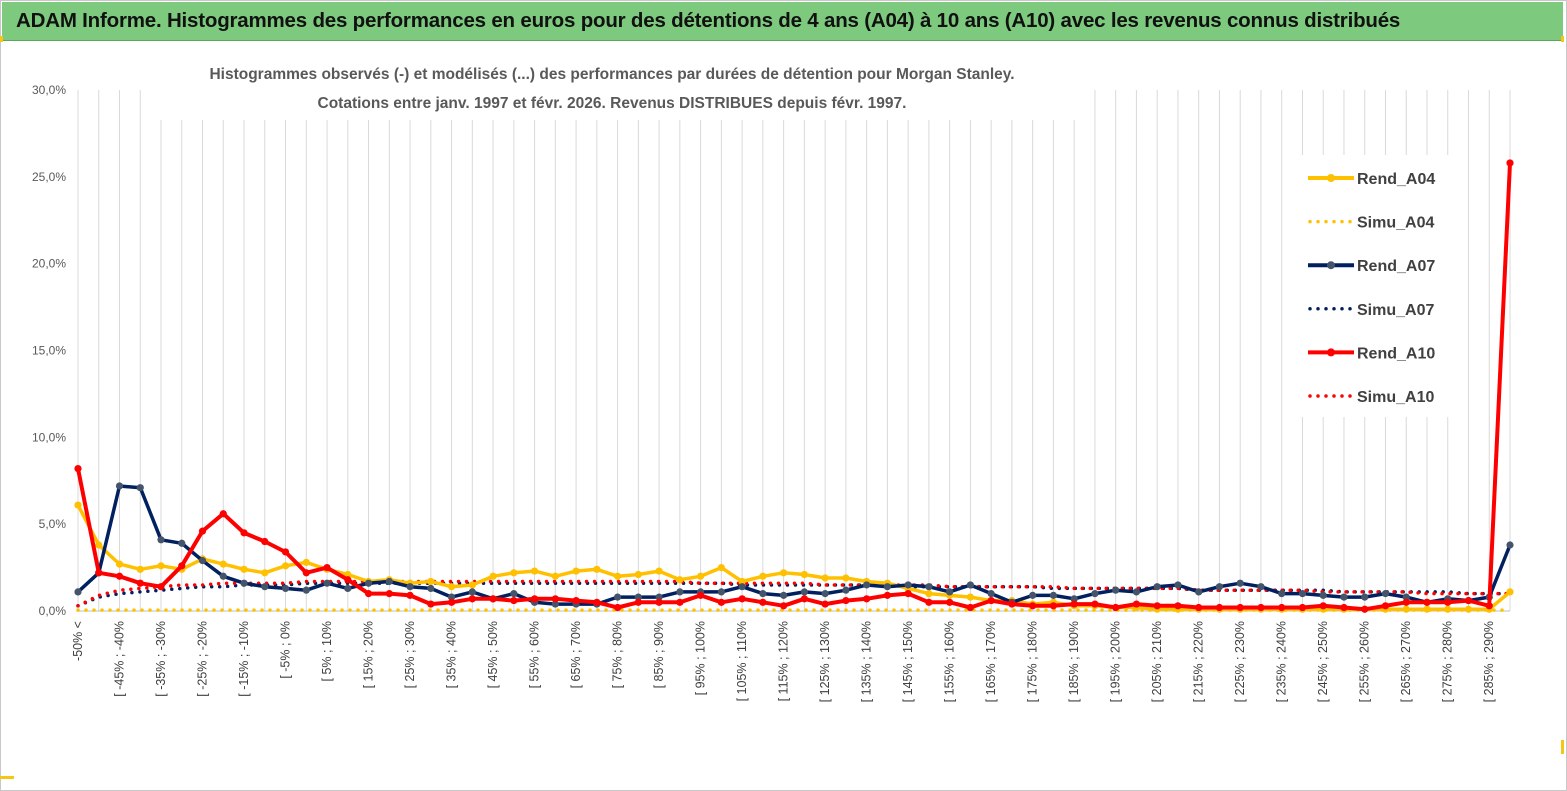  I want to click on x-tick-label: [ 15% ; 20%, so click(369, 654).